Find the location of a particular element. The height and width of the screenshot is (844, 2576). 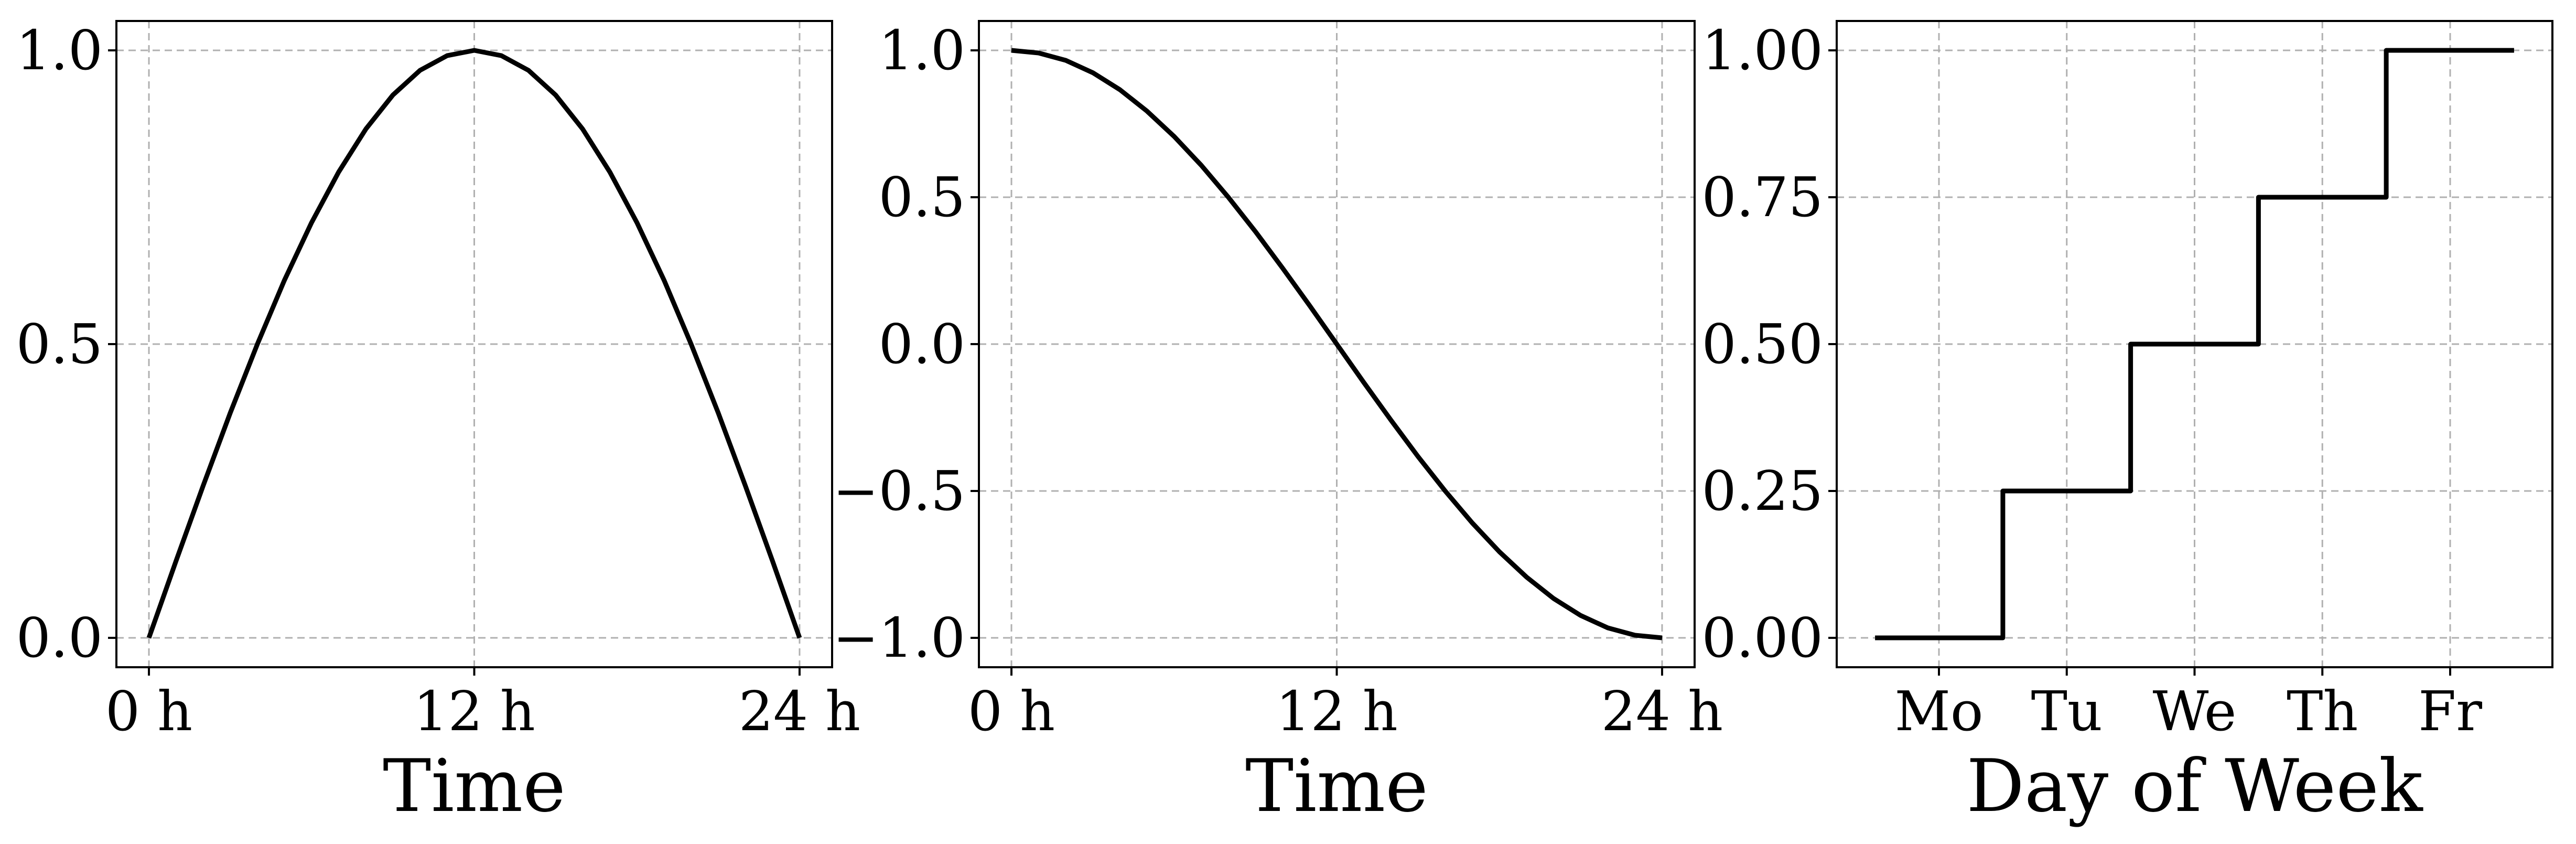

panel-1-xtick-label-1: 12 h is located at coordinates (474, 711).